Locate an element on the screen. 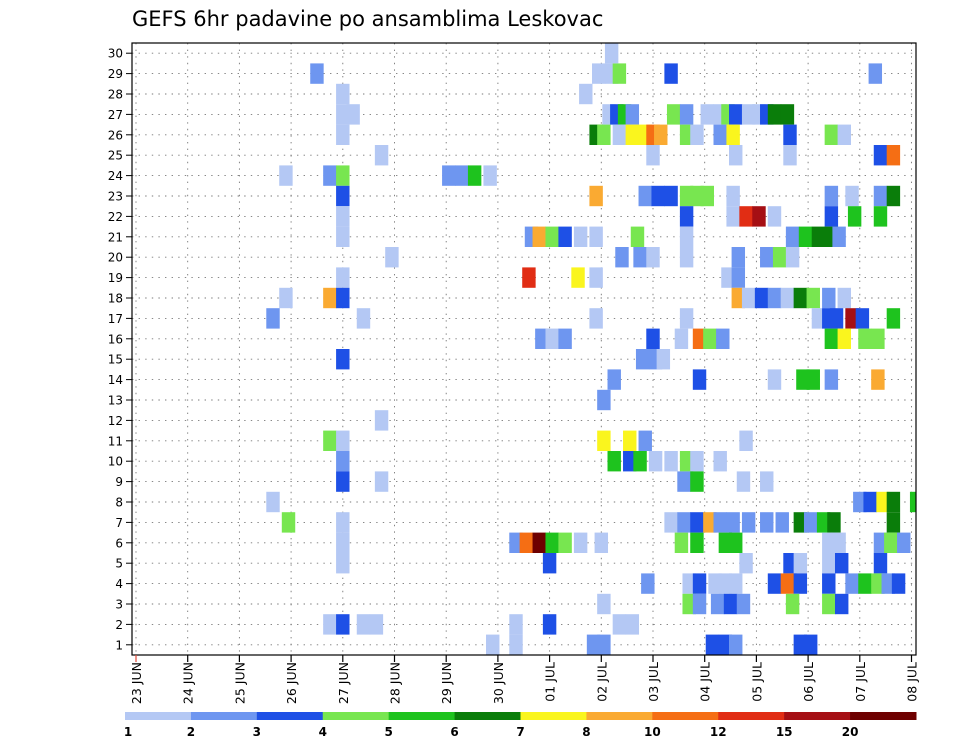 The width and height of the screenshot is (960, 742). y-tick-label: 13 is located at coordinates (115, 401).